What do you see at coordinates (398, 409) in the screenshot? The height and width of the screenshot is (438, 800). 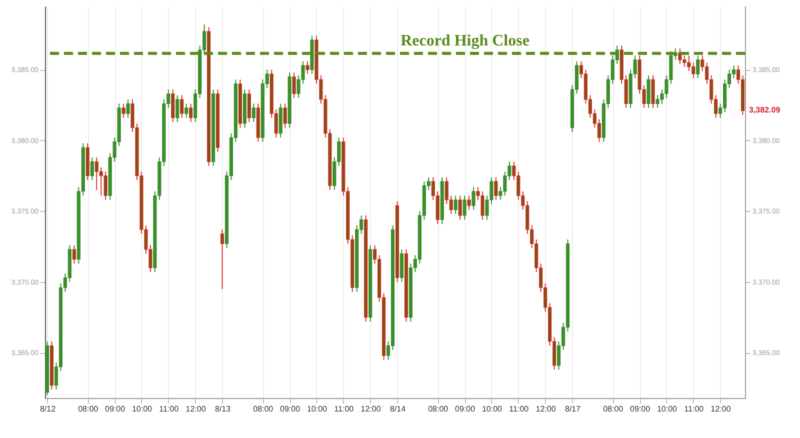 I see `x-tick-label: 8/14` at bounding box center [398, 409].